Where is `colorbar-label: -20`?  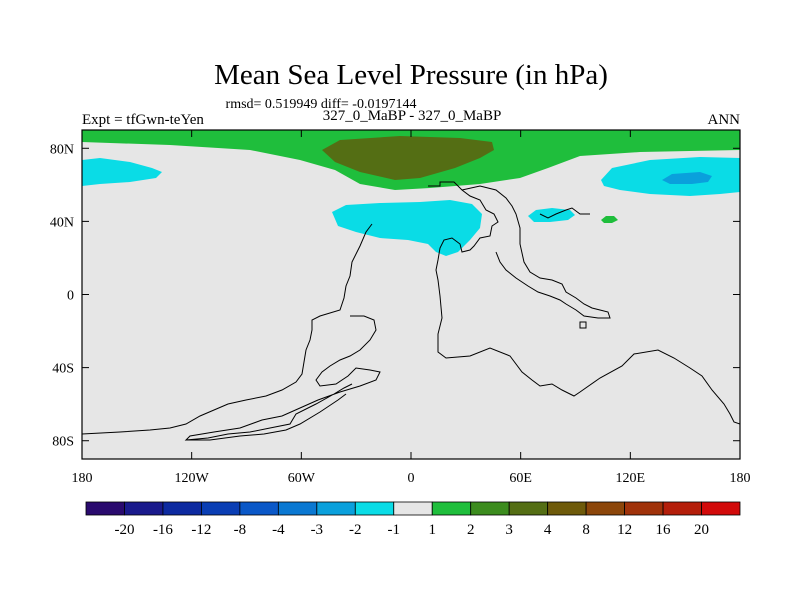 colorbar-label: -20 is located at coordinates (124, 530).